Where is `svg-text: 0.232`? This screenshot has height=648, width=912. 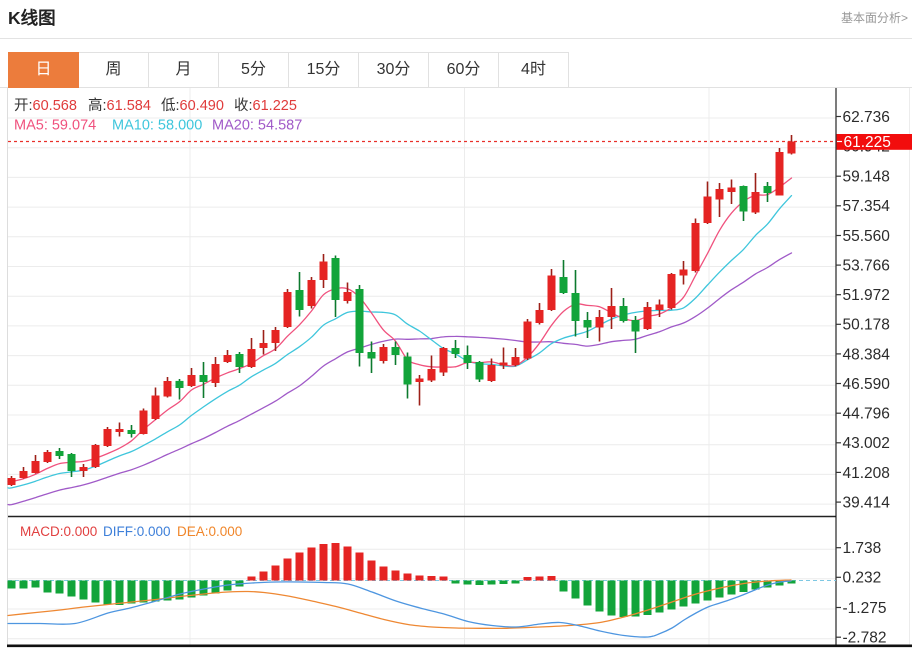 svg-text: 0.232 is located at coordinates (862, 578).